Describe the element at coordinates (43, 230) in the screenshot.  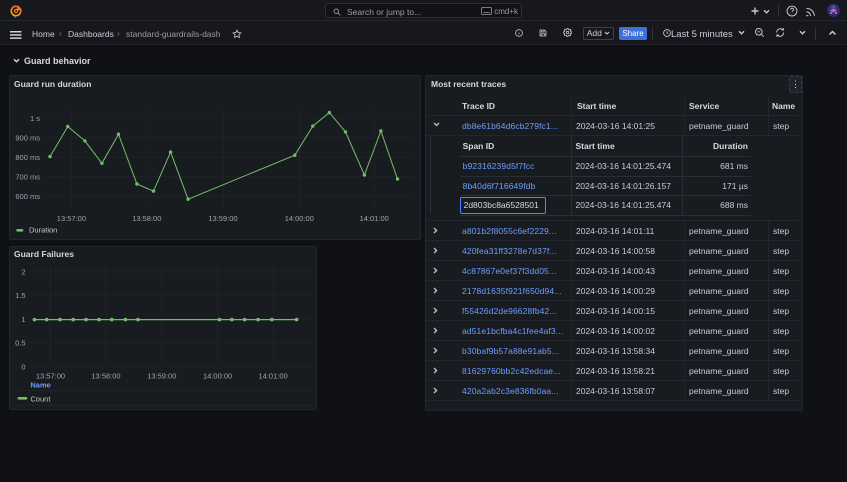
I see `svg-text: Duration` at that location.